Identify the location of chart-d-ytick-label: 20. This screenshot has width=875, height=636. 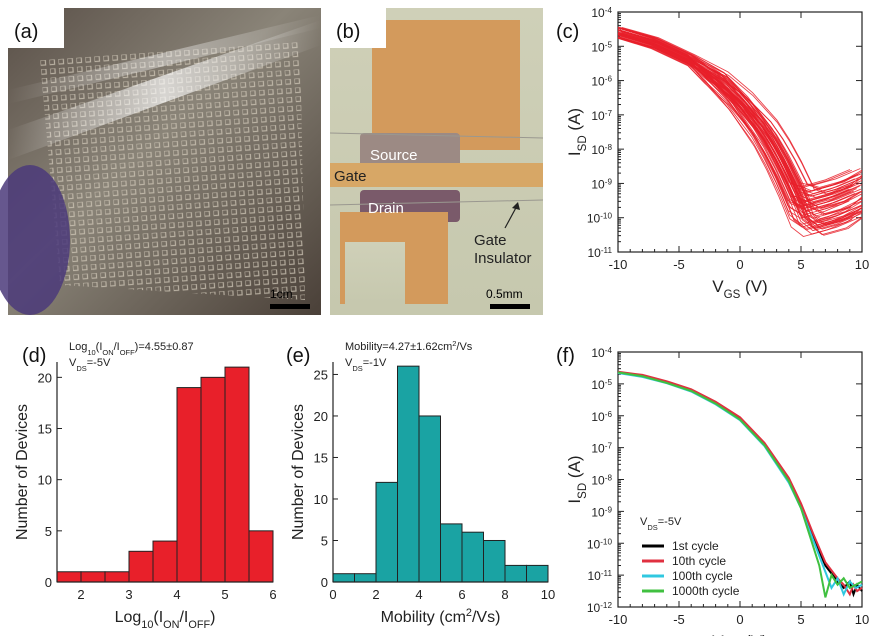
(45, 377).